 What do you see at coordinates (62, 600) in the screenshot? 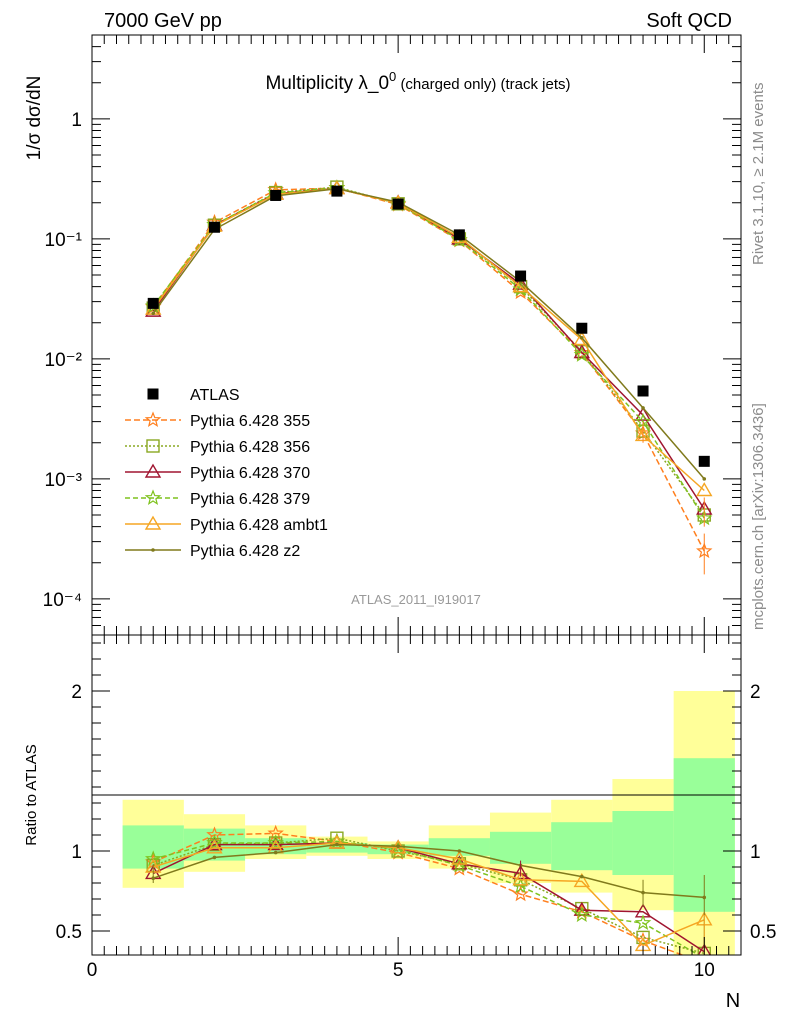
I see `y-tick-label-top: 10⁻⁴` at bounding box center [62, 600].